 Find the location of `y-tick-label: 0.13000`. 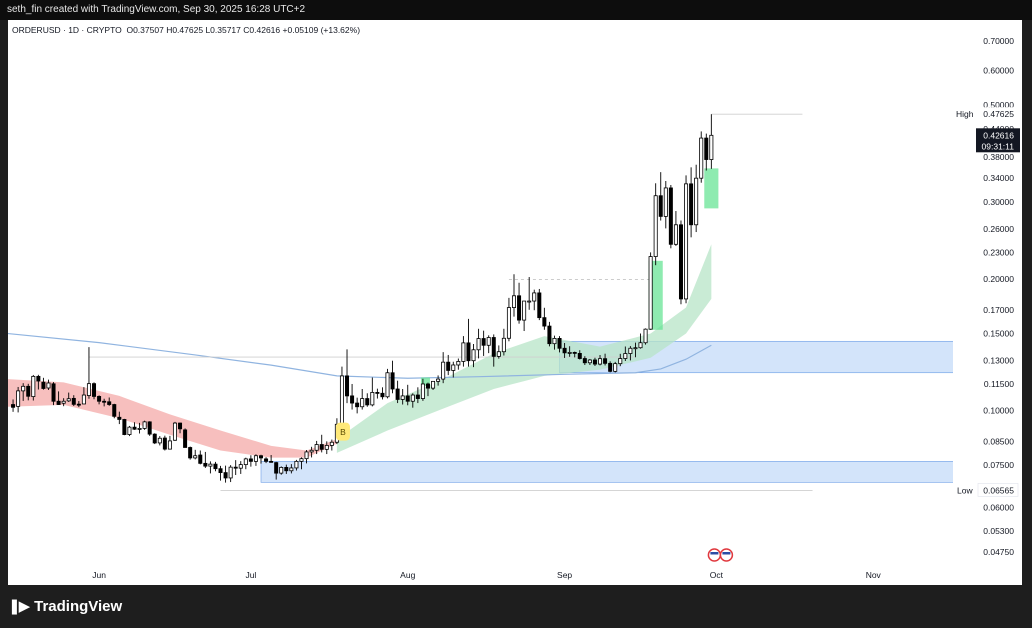

y-tick-label: 0.13000 is located at coordinates (998, 361).